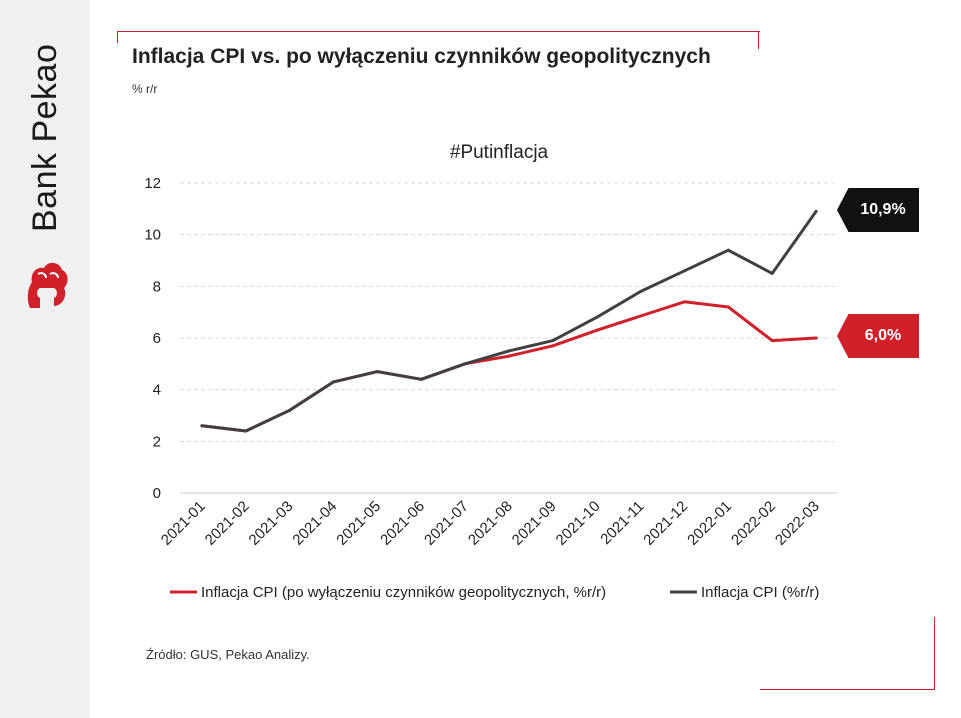  Describe the element at coordinates (622, 523) in the screenshot. I see `x-tick-label: 2021-11` at that location.